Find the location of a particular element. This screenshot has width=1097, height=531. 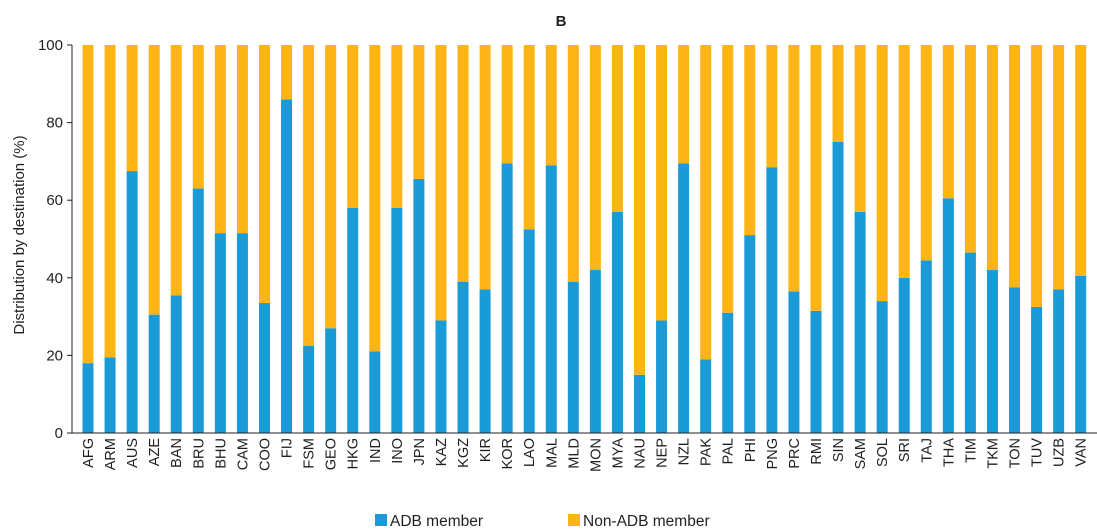

bar-non-adb-member-prc is located at coordinates (794, 168).